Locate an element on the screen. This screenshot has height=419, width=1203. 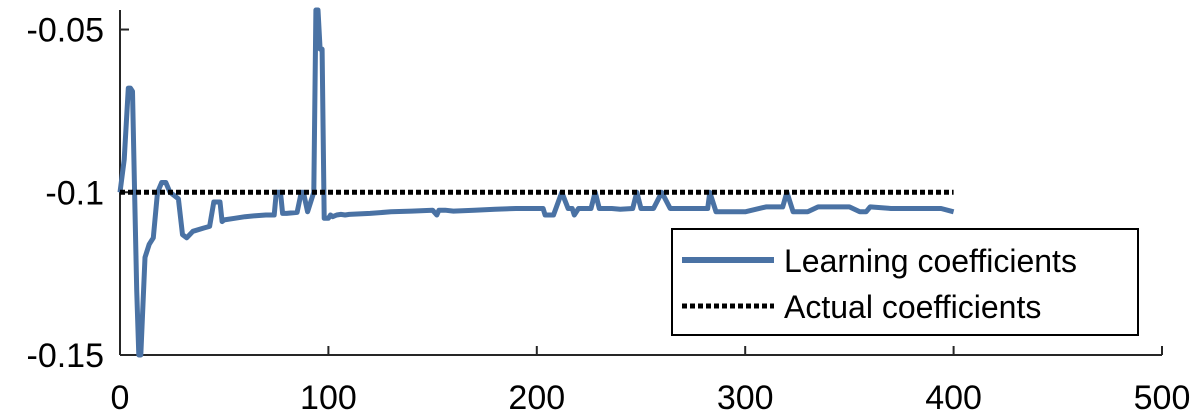
y-axis: -0.15 -0.1 -0.05 is located at coordinates (78, 192).